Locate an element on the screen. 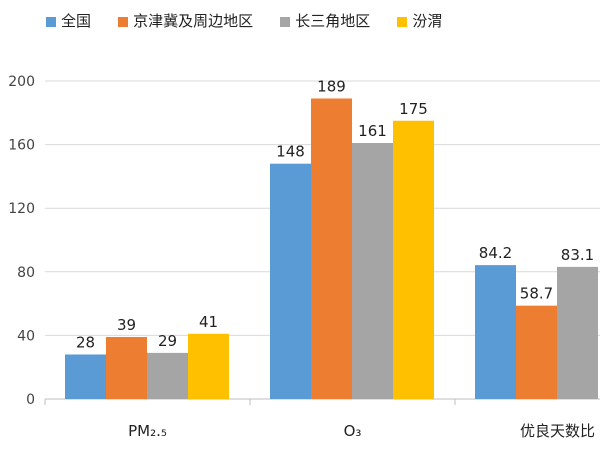 The height and width of the screenshot is (450, 600). data-label: 161 is located at coordinates (372, 131).